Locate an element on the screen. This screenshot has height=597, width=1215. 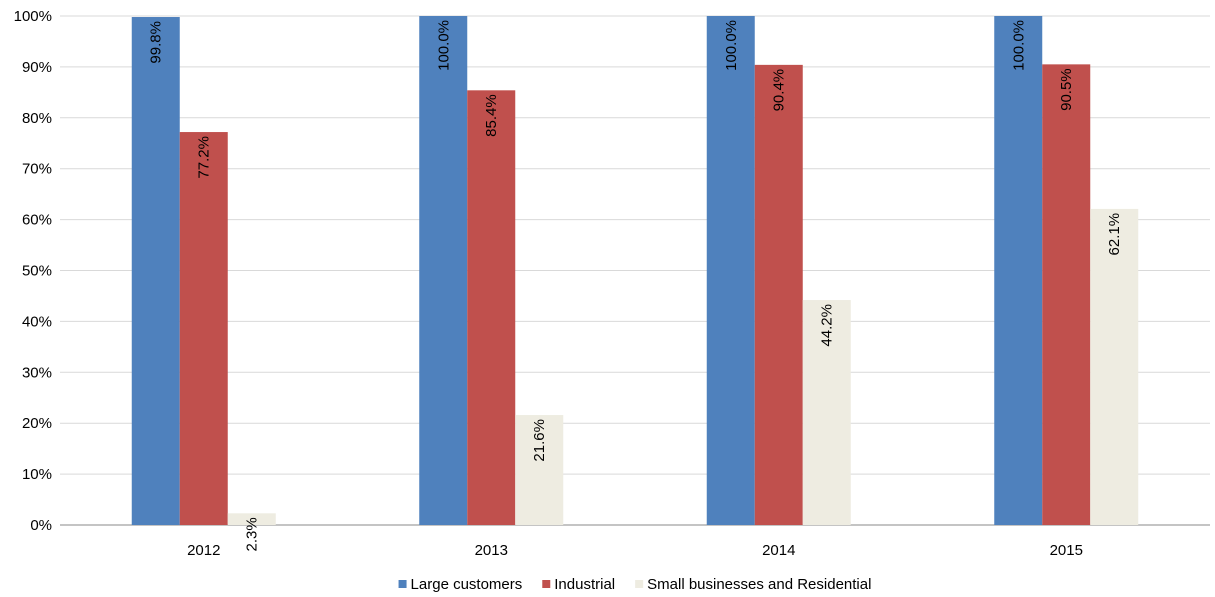
legend-label: Large customers is located at coordinates (467, 584).